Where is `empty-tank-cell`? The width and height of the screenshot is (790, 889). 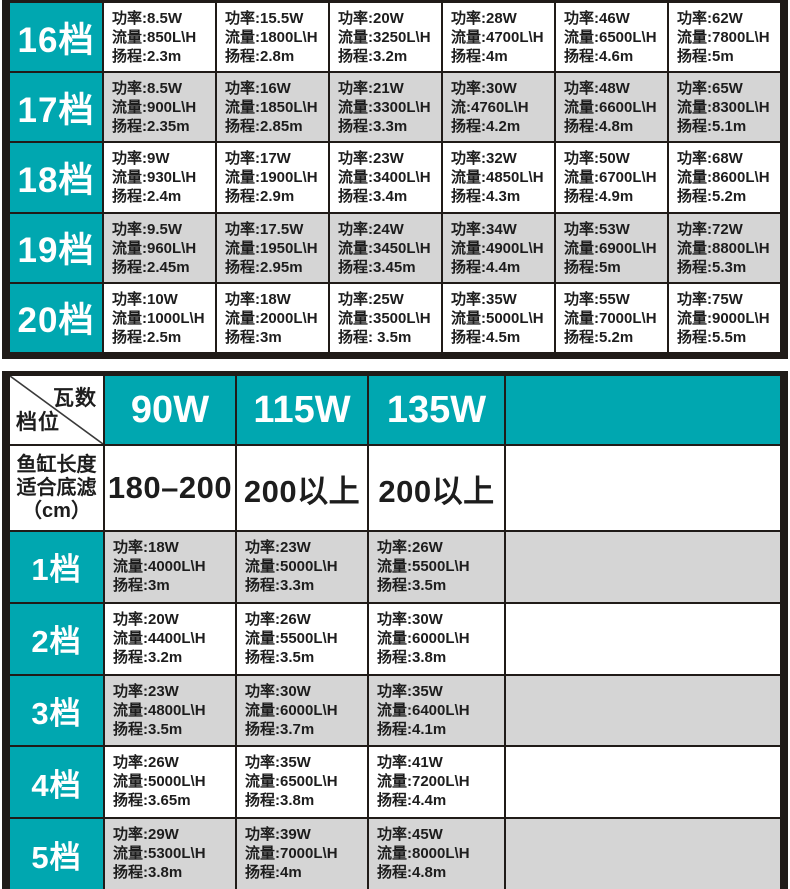 empty-tank-cell is located at coordinates (643, 488).